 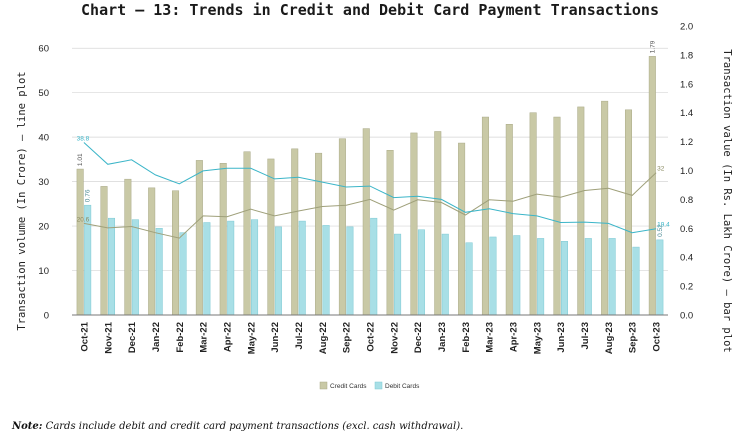 What do you see at coordinates (660, 230) in the screenshot?
I see `bar-data-label: 0.52` at bounding box center [660, 230].